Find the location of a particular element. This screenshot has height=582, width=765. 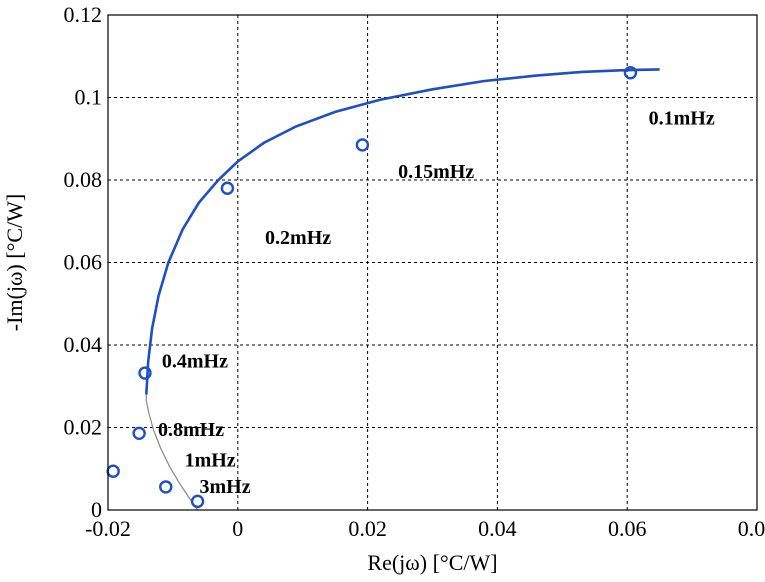

y-tick-label: 0.08 is located at coordinates (83, 179).